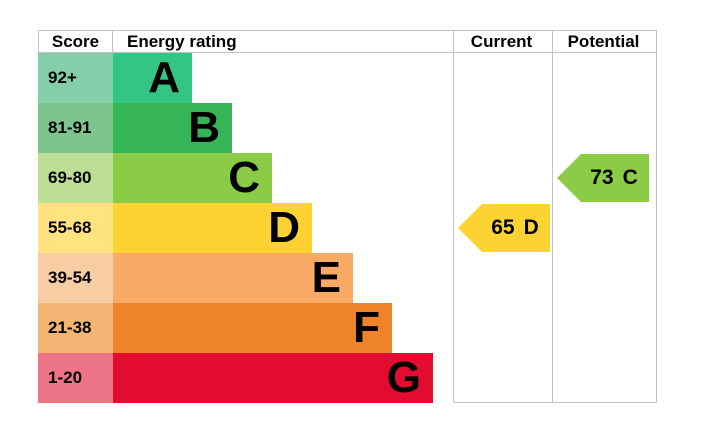 The height and width of the screenshot is (433, 720). What do you see at coordinates (172, 128) in the screenshot?
I see `band-bar: B` at bounding box center [172, 128].